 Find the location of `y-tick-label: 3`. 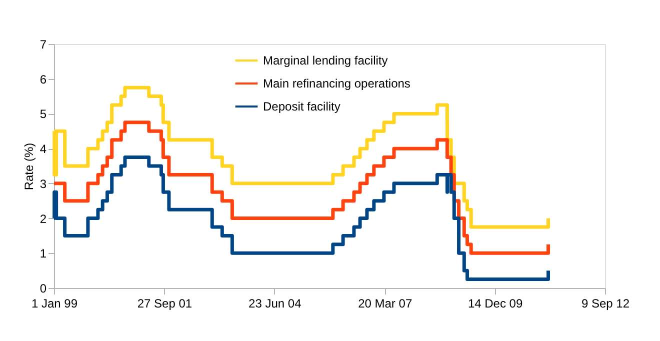

y-tick-label: 3 is located at coordinates (43, 183).